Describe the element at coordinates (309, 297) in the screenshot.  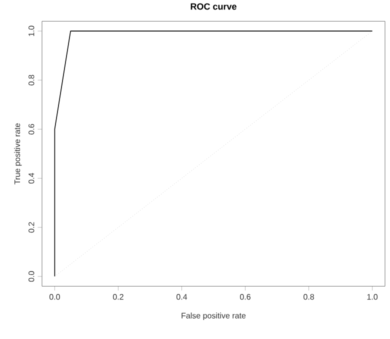
I see `x-tick-label: 0.8` at that location.